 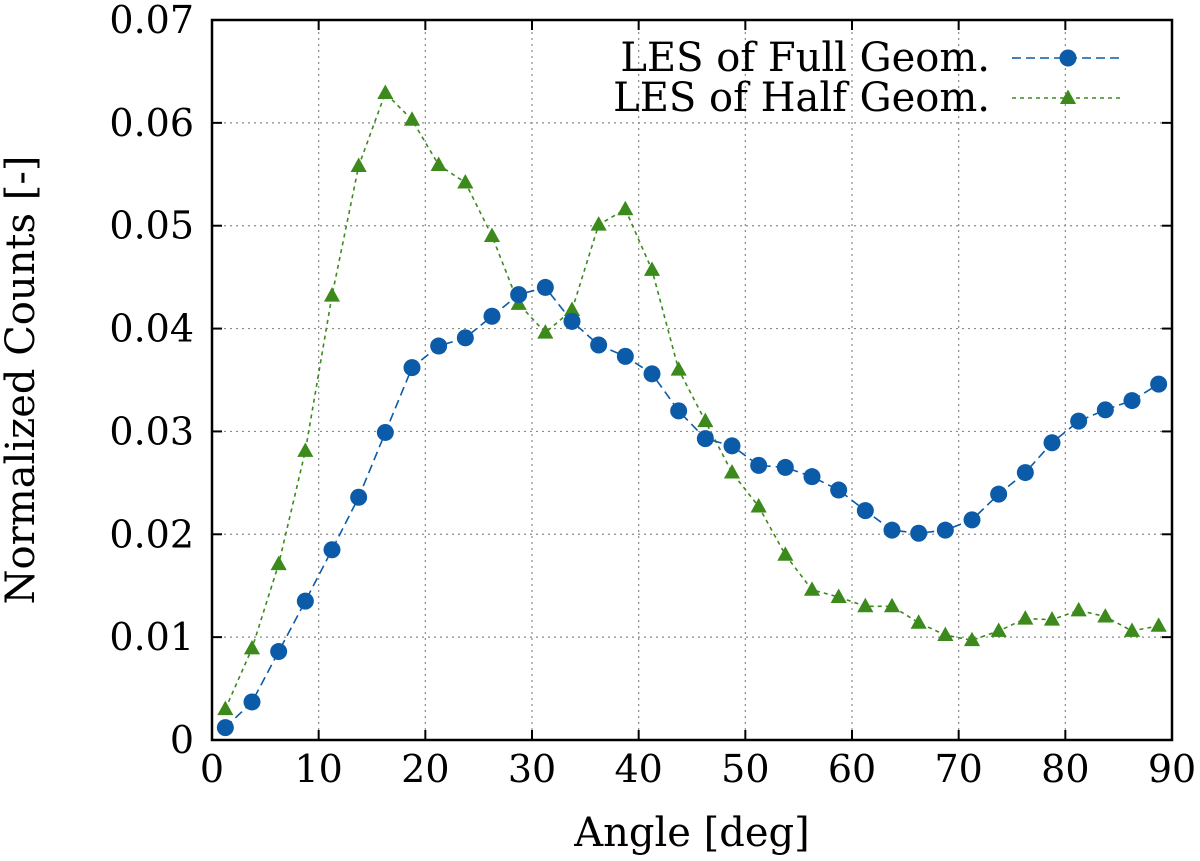 I want to click on legend-marker-les-of-full-geom, so click(x=1068, y=58).